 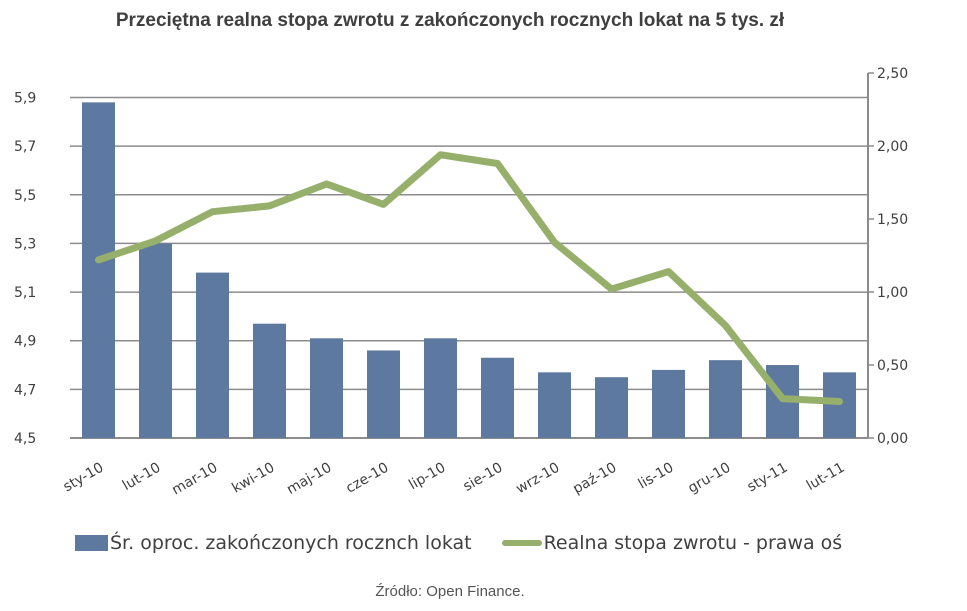 What do you see at coordinates (892, 147) in the screenshot?
I see `right-axis-tick-label: 2,00` at bounding box center [892, 147].